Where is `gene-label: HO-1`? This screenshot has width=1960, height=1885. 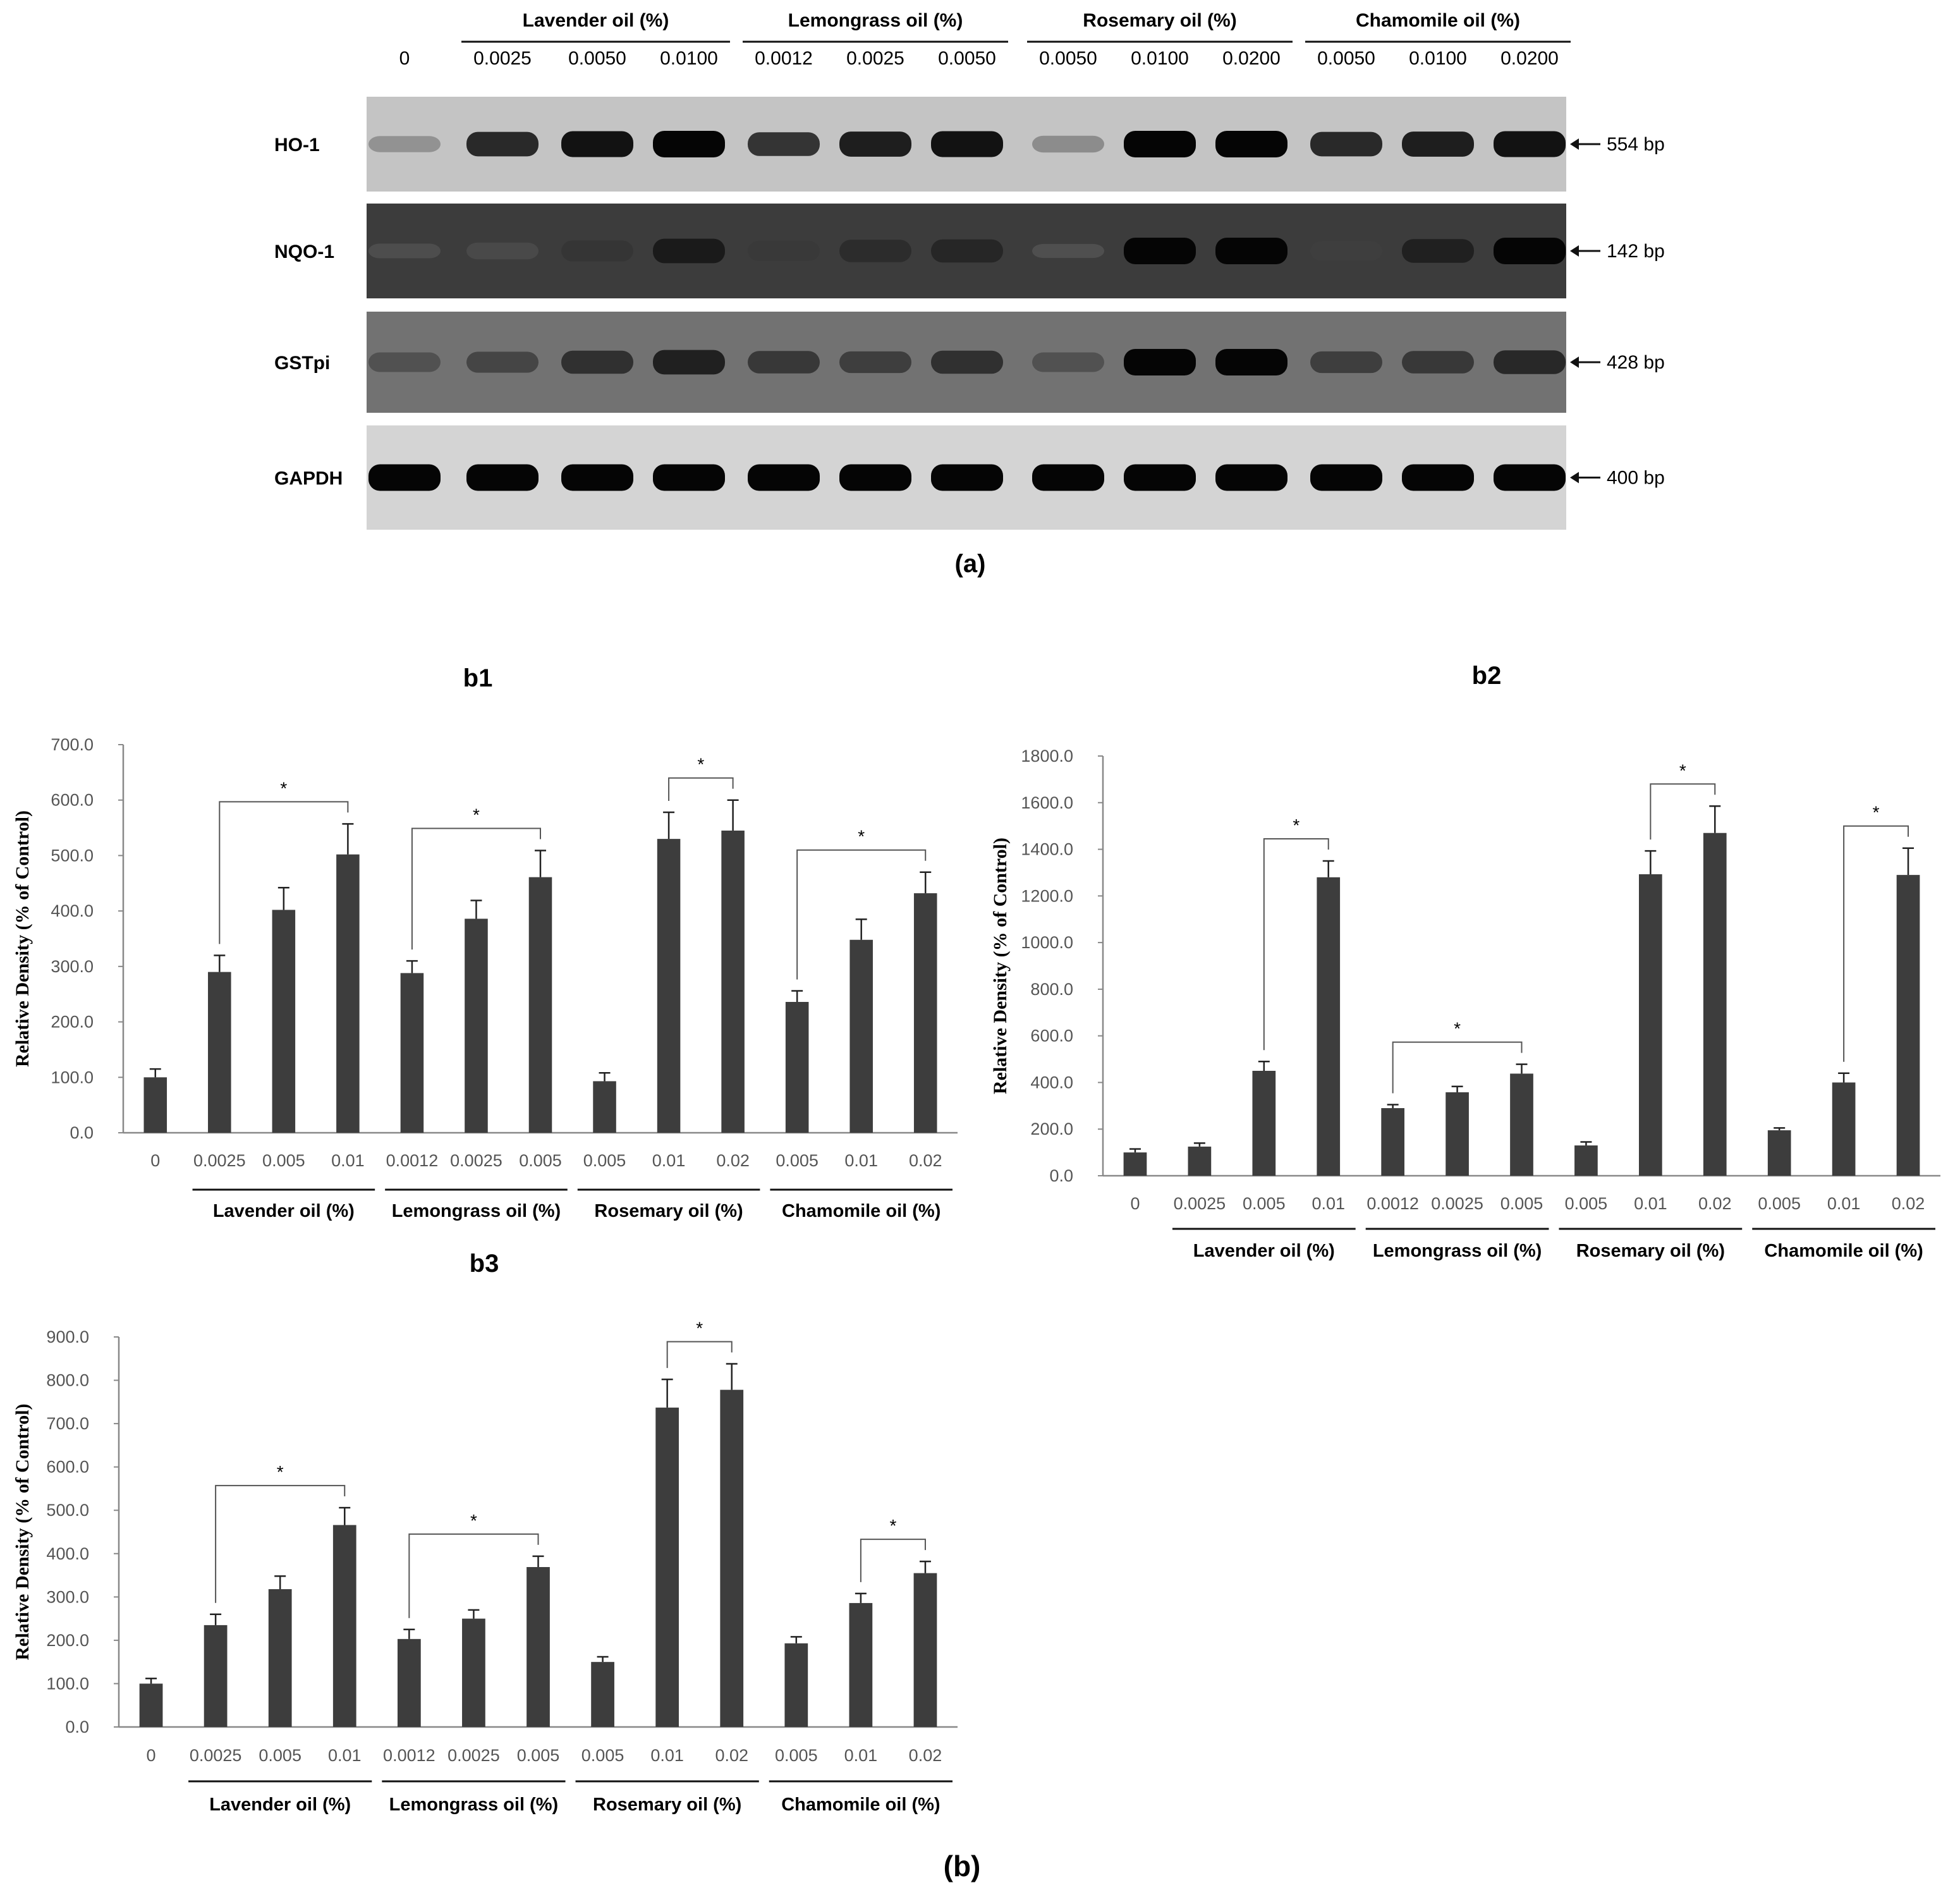 gene-label: HO-1 is located at coordinates (297, 146).